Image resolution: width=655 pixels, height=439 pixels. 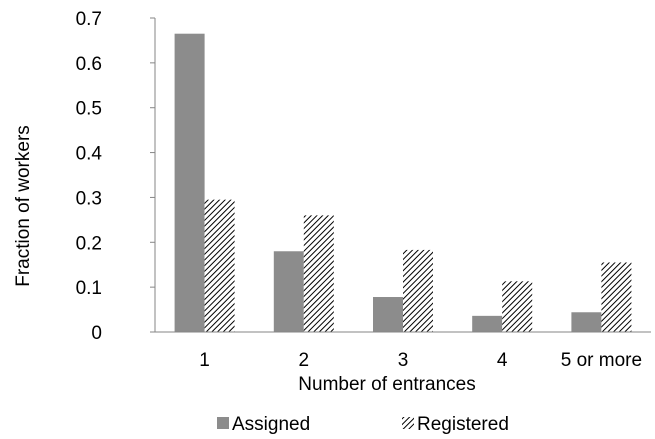 I want to click on x-tick-label: 1, so click(x=204, y=360).